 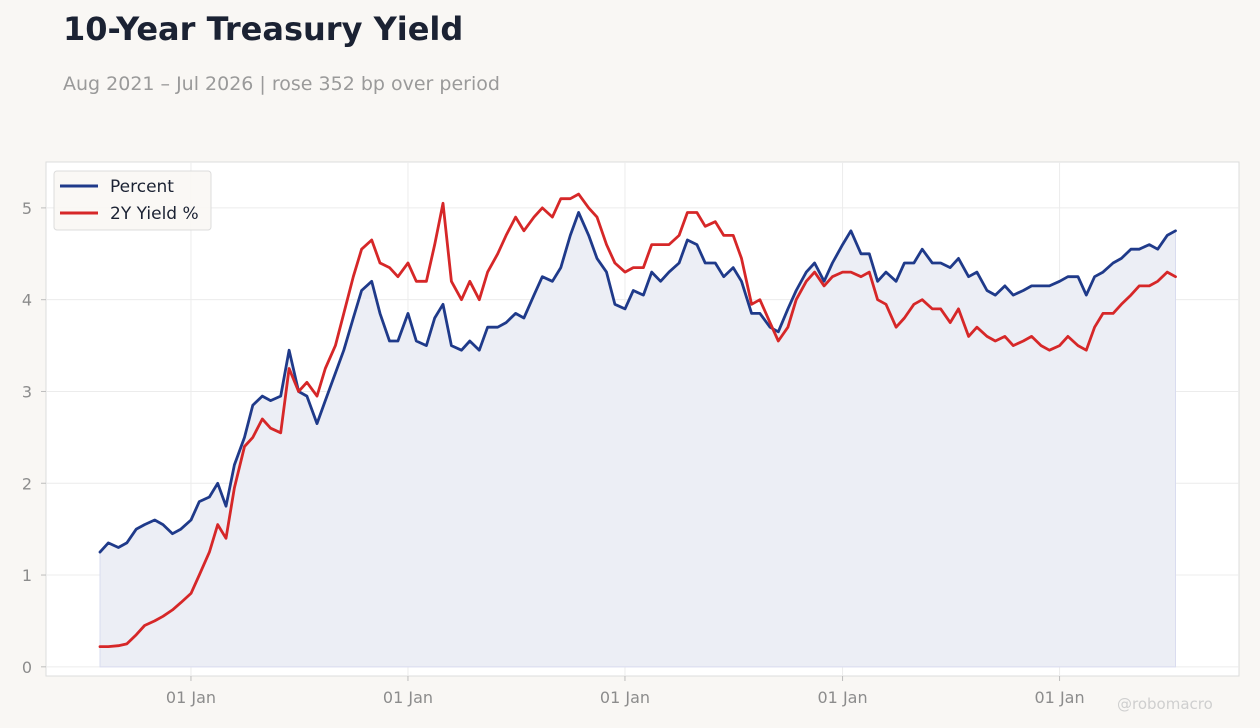 I want to click on legend: Percent 2Y Yield %, so click(x=132, y=200).